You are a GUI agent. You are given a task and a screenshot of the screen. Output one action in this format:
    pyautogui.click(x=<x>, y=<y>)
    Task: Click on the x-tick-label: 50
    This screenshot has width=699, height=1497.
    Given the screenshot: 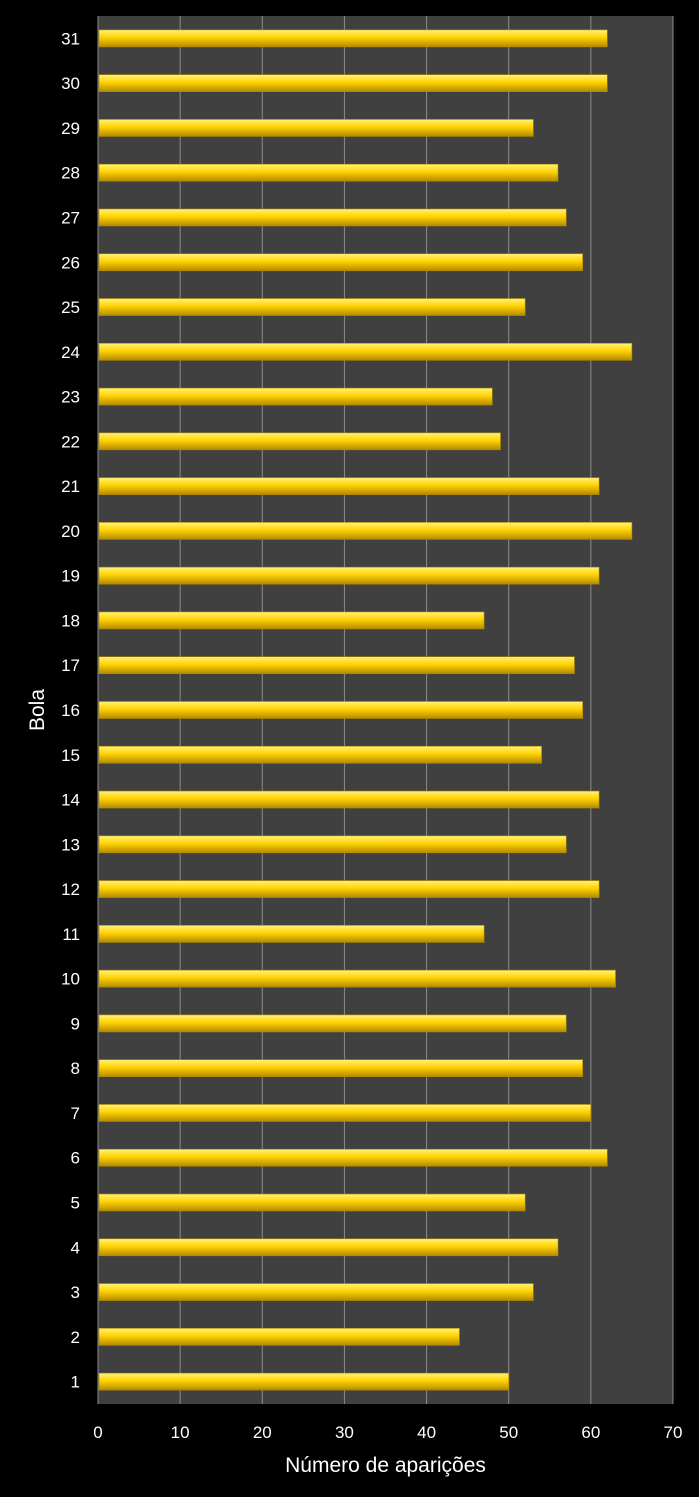 What is the action you would take?
    pyautogui.click(x=508, y=1432)
    